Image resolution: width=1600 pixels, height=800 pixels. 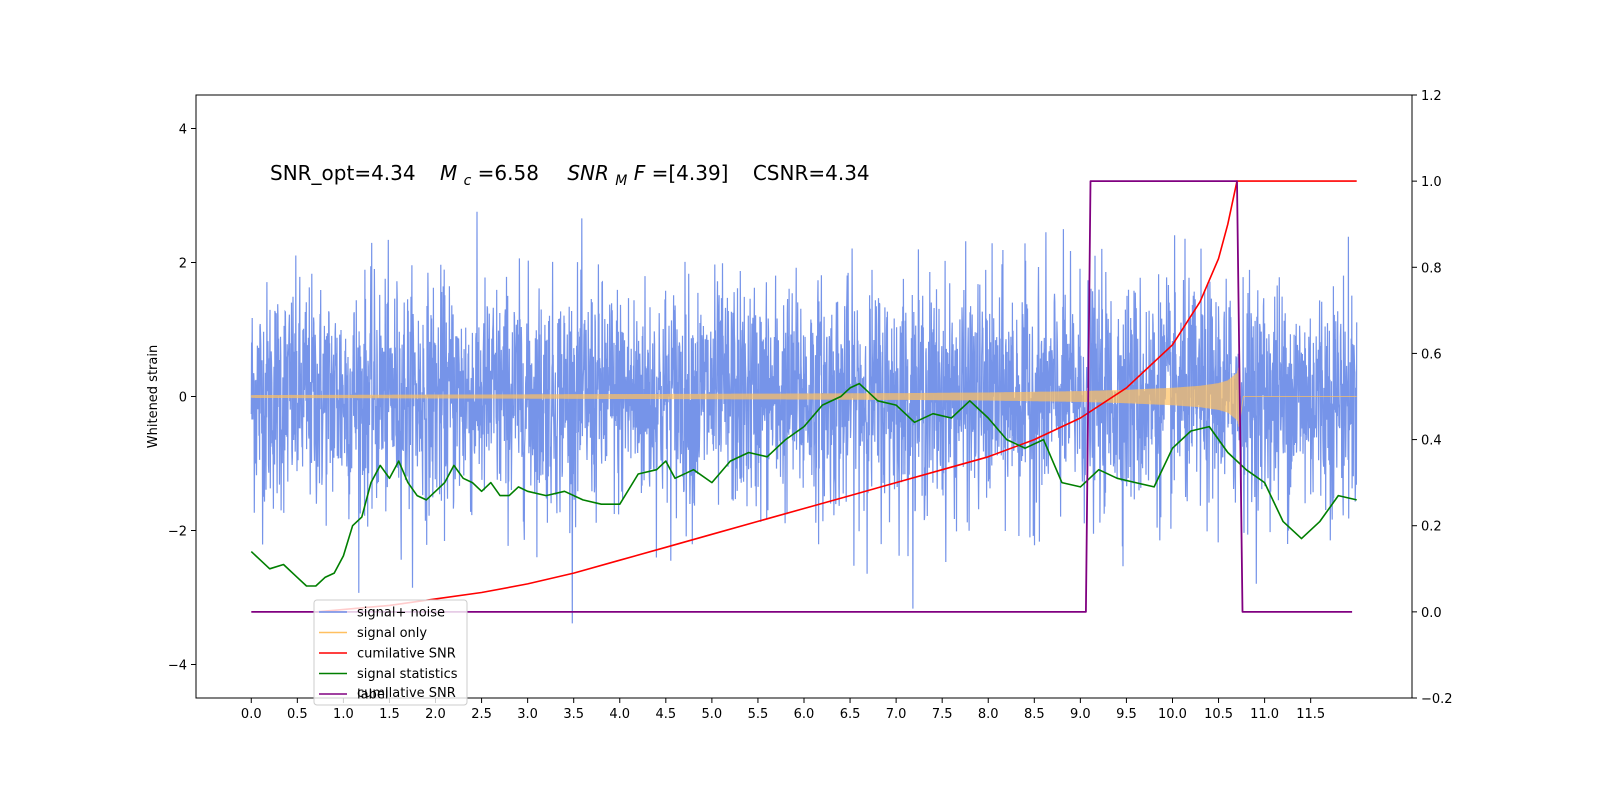 I want to click on annotation-snr-symbol: SNR, so click(x=588, y=173).